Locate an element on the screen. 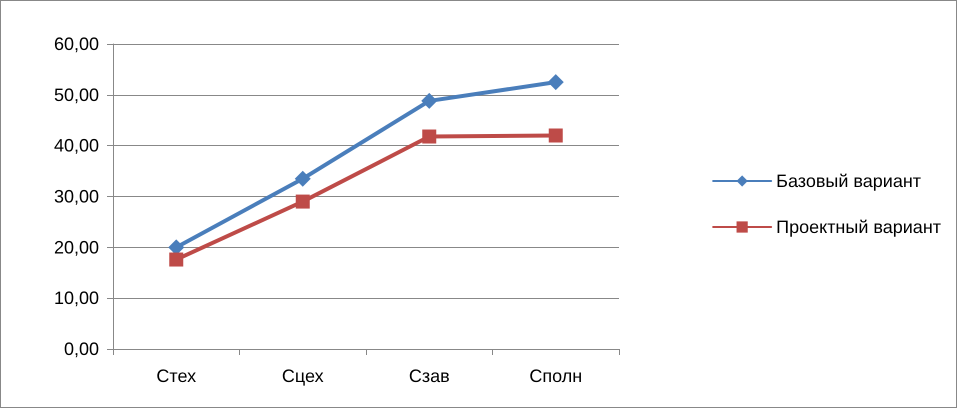  legend-label: Базовый вариант is located at coordinates (849, 181).